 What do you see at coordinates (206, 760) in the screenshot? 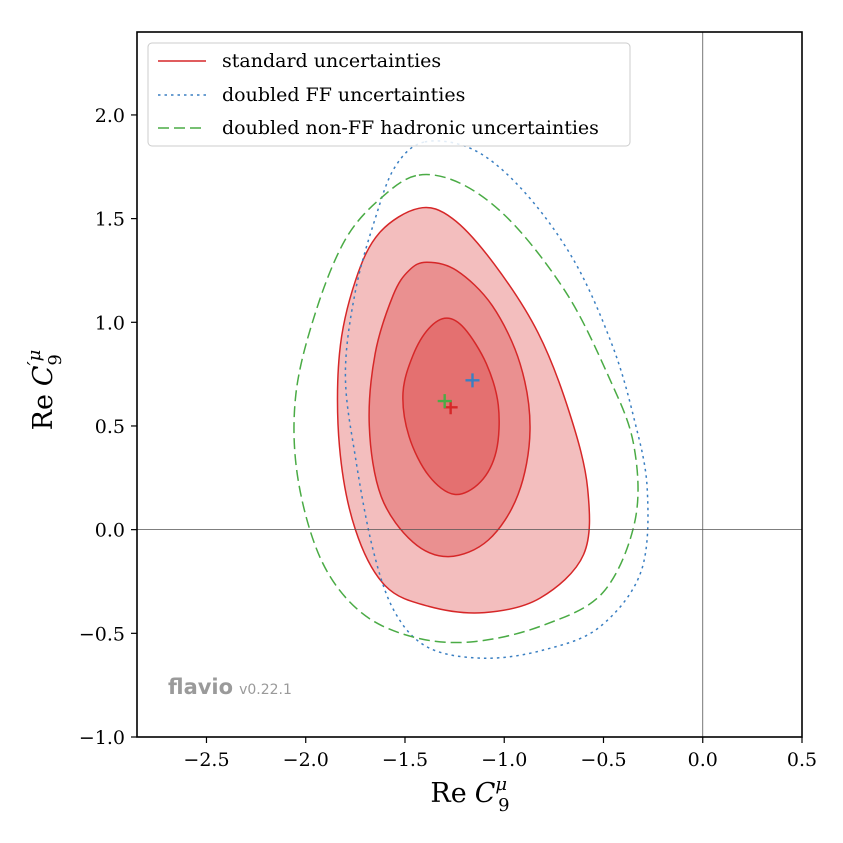
I see `x-tick-label: −2.5` at bounding box center [206, 760].